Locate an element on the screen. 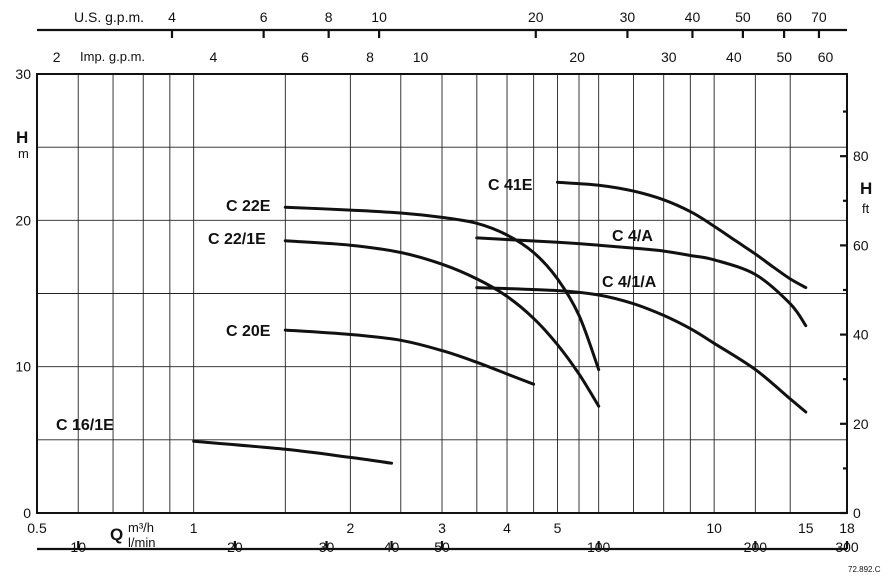  curve-c-4-1-a is located at coordinates (641, 350).